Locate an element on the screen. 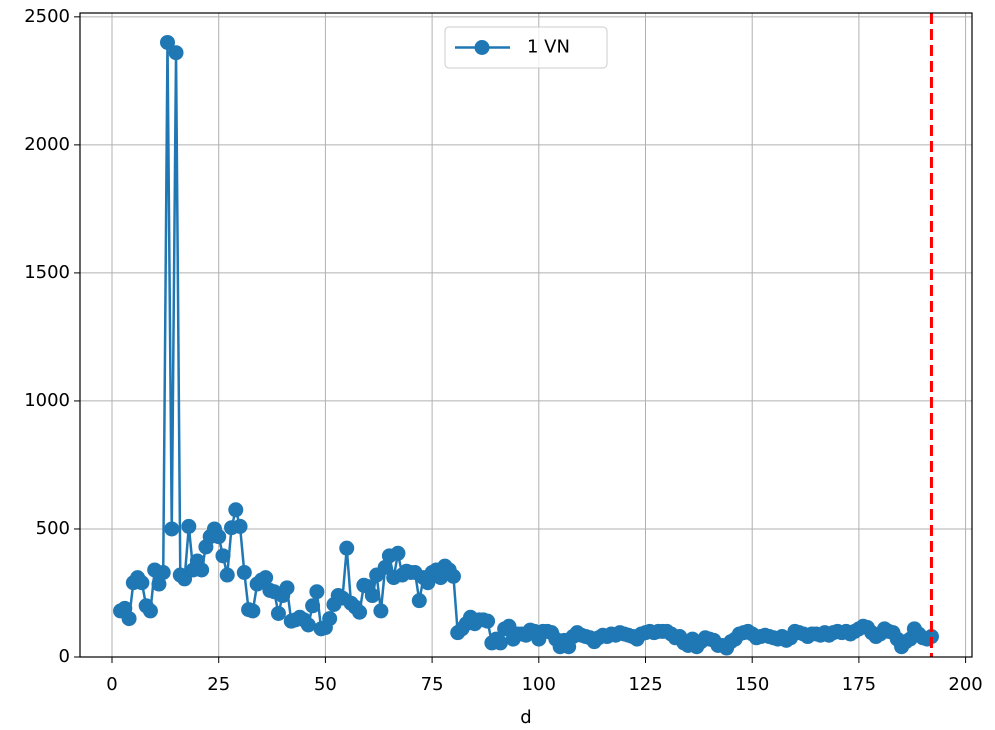  y-tick-label: 1500 is located at coordinates (47, 272).